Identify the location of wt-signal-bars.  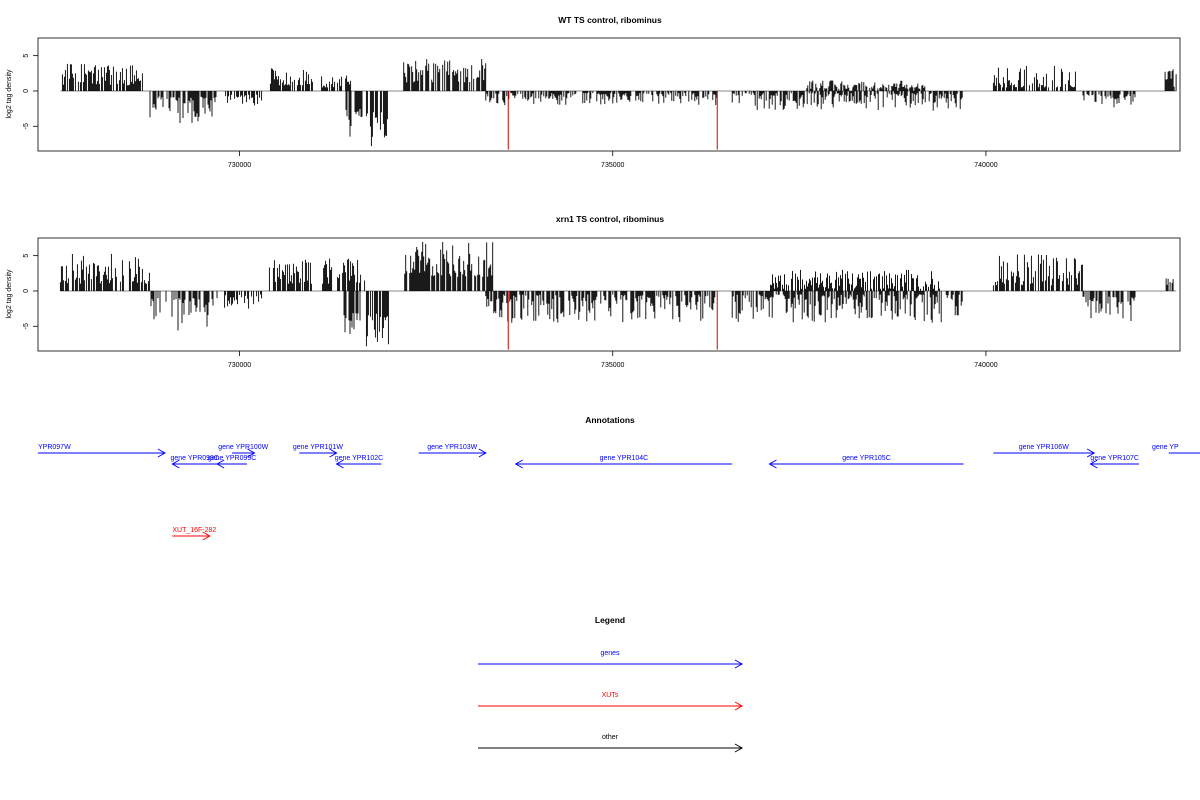
(618, 104).